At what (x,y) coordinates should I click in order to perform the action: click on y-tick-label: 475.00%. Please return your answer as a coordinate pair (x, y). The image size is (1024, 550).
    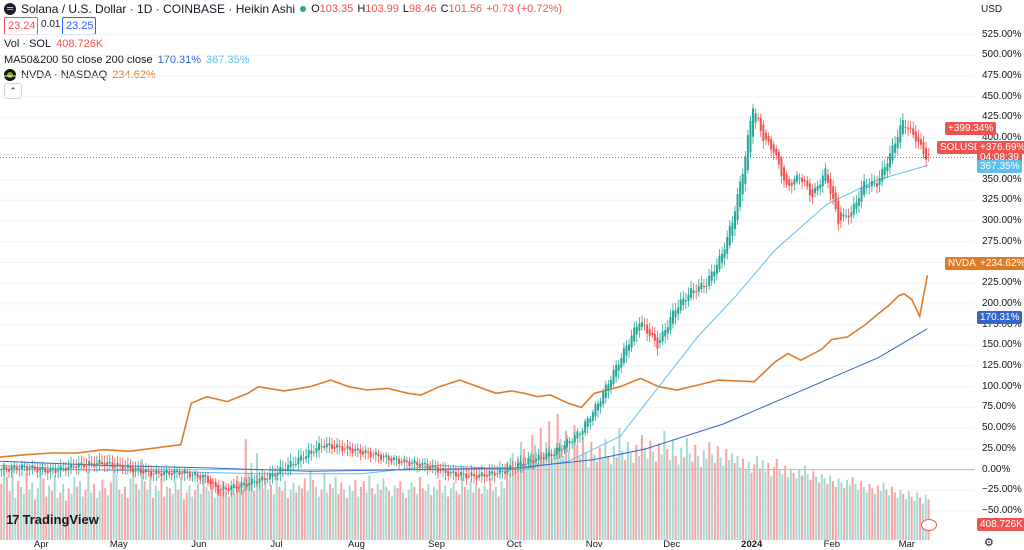
    Looking at the image, I should click on (1002, 75).